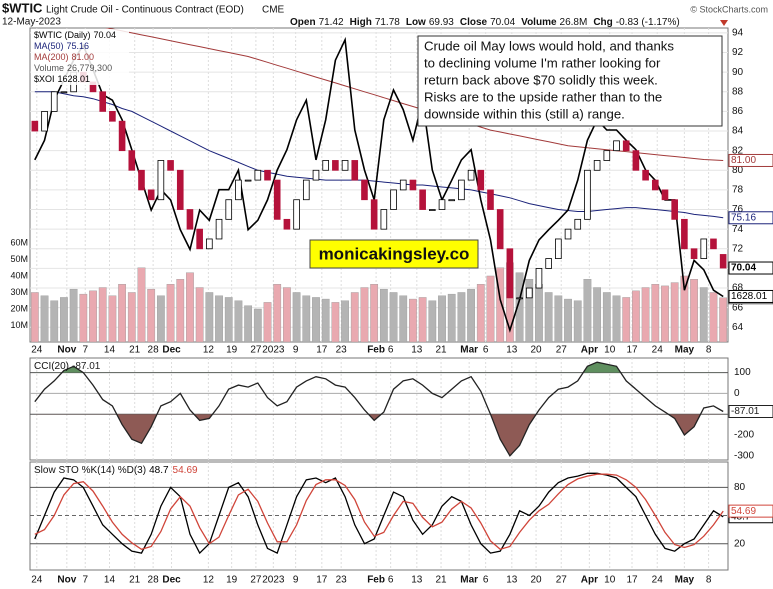 Image resolution: width=773 pixels, height=589 pixels. Describe the element at coordinates (570, 81) in the screenshot. I see `annotation-box` at that location.